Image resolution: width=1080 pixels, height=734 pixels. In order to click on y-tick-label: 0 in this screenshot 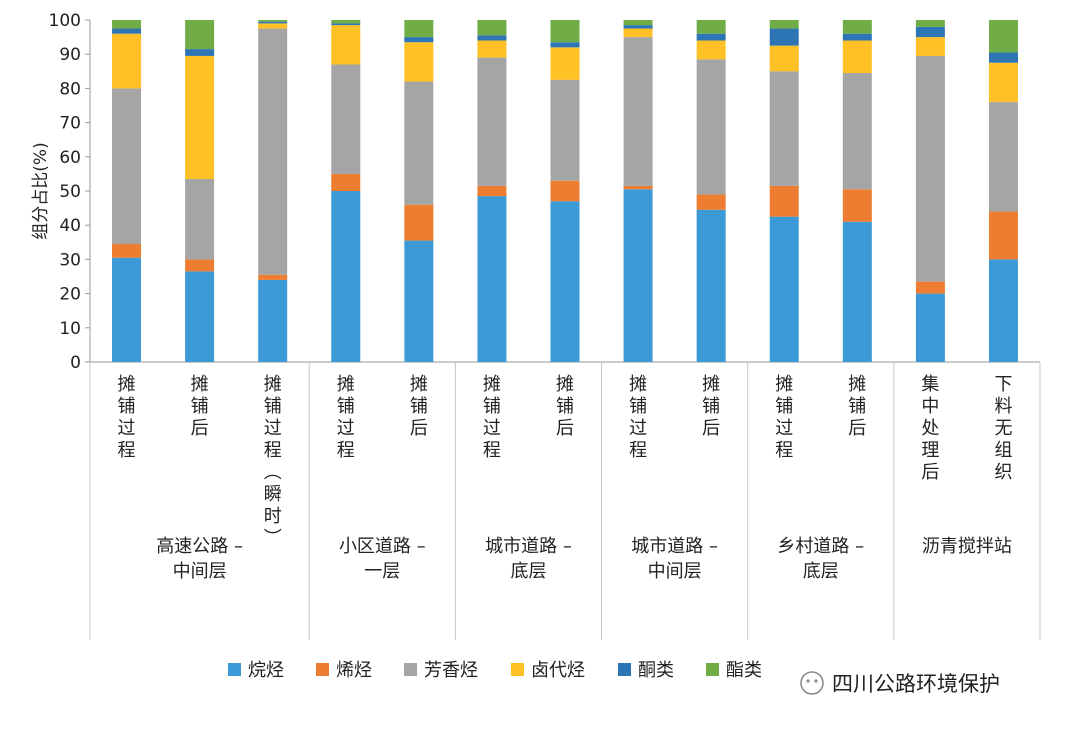, I will do `click(75, 363)`.